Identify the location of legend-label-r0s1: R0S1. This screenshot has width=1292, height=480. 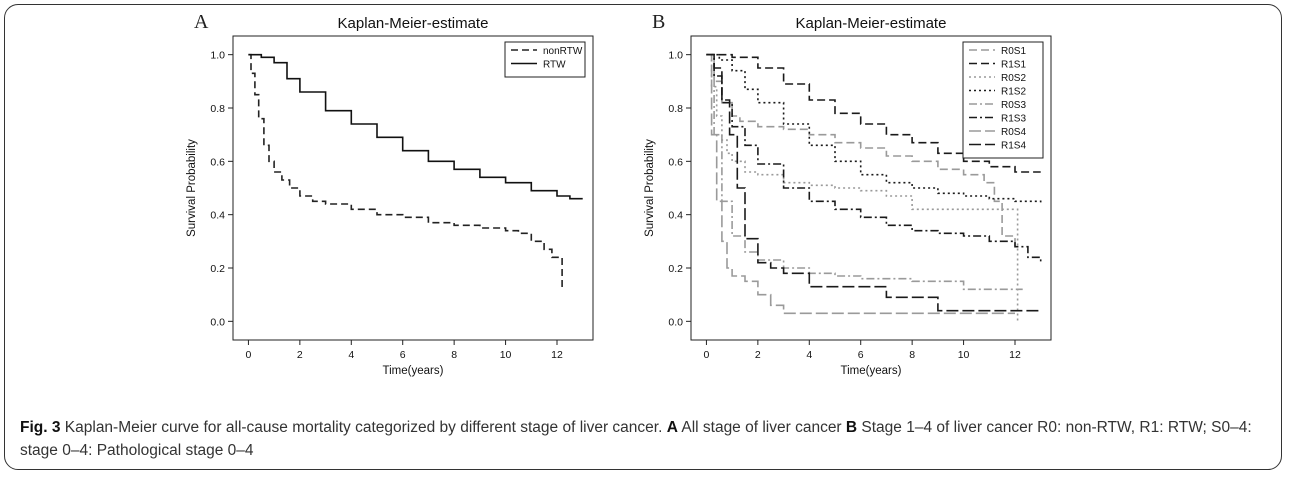
(1013, 51).